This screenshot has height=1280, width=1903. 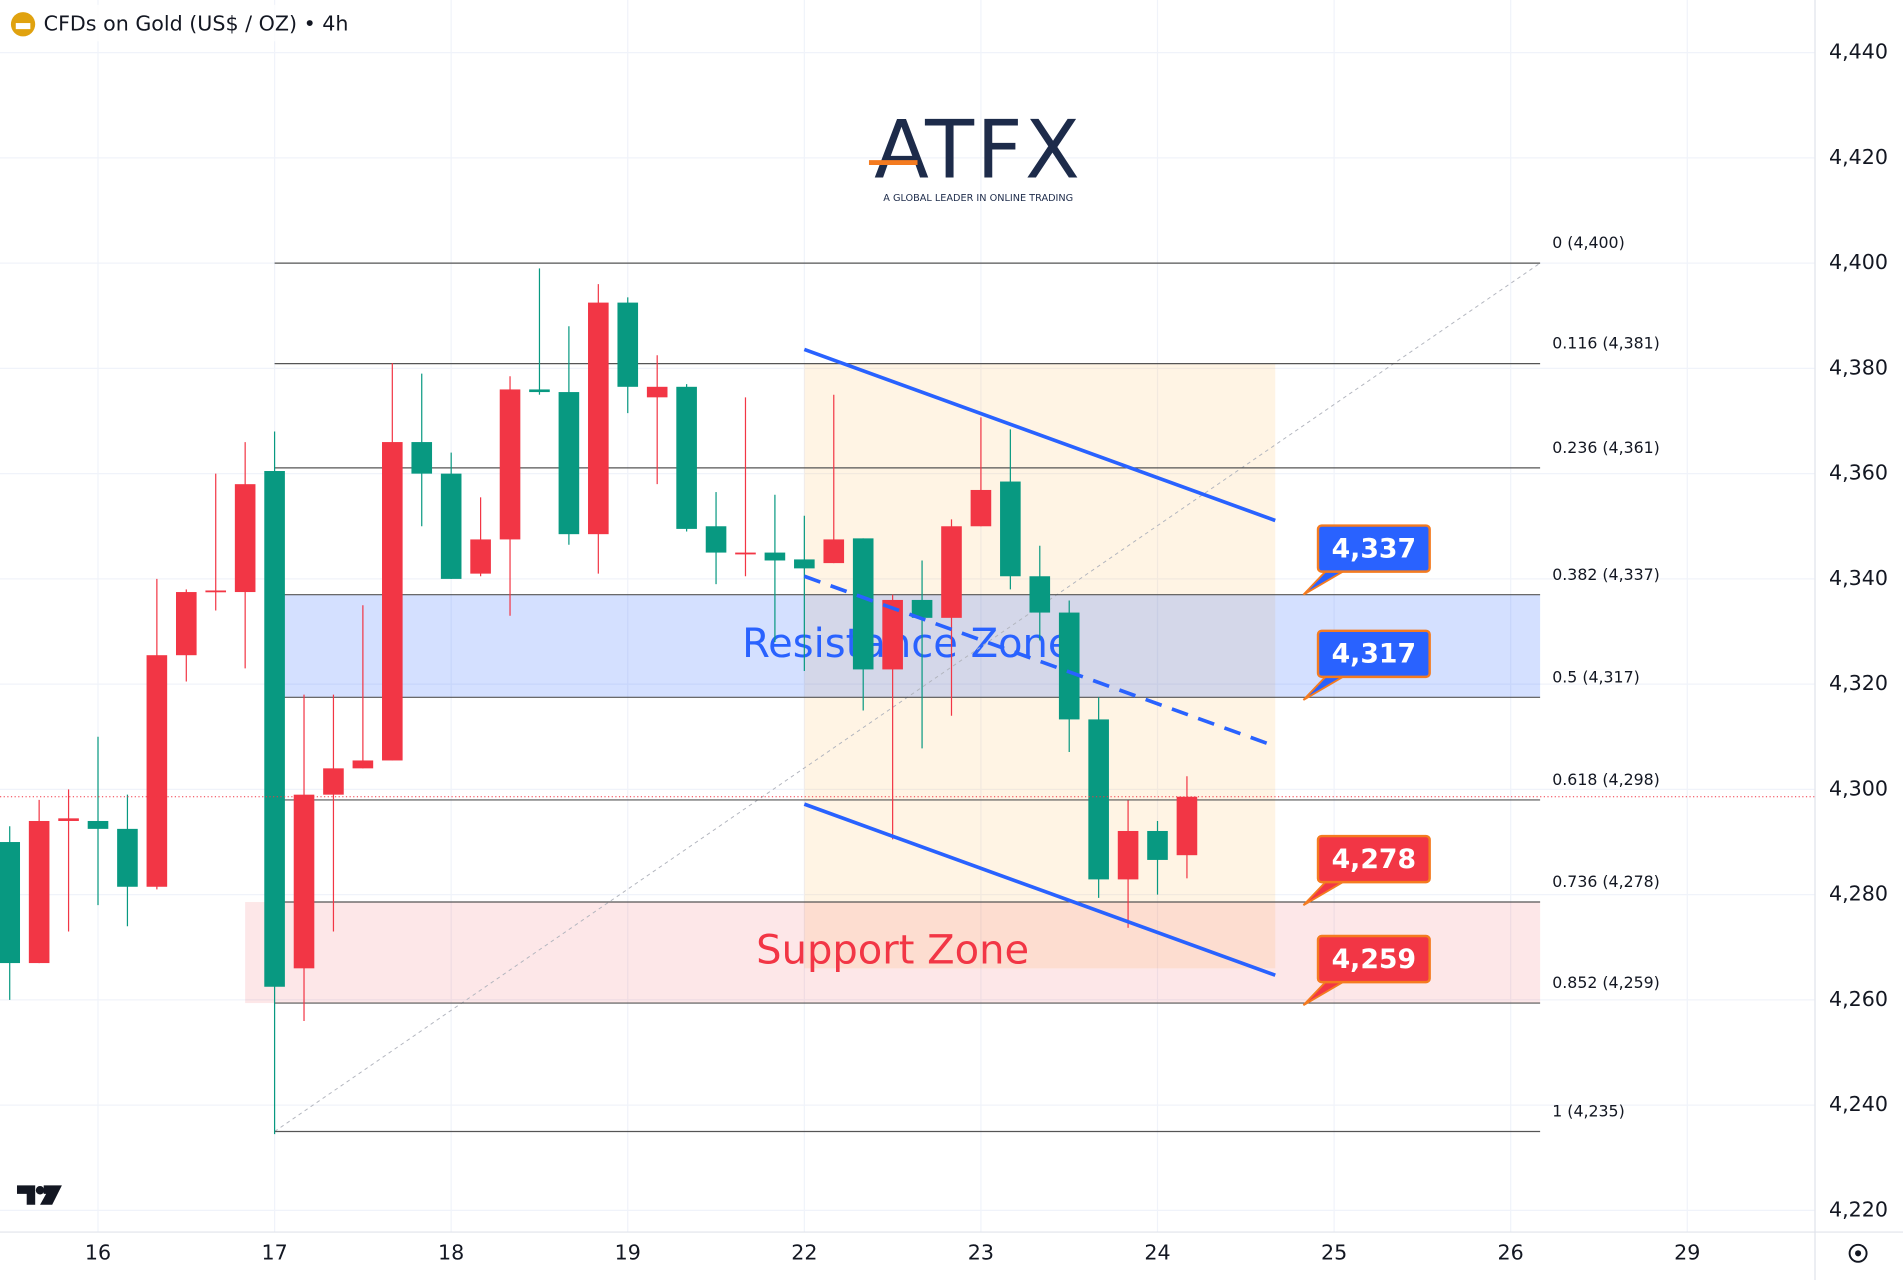 What do you see at coordinates (1606, 779) in the screenshot?
I see `fib-label: 0.618 (4,298)` at bounding box center [1606, 779].